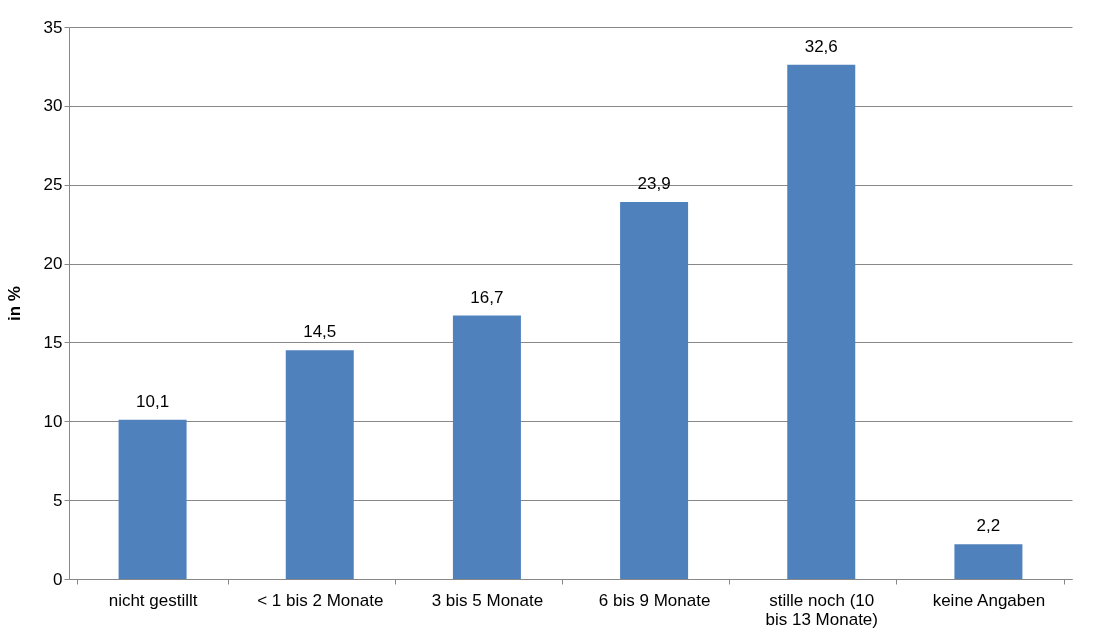 This screenshot has width=1093, height=643. What do you see at coordinates (654, 600) in the screenshot?
I see `x-tick-label: 6 bis 9 Monate` at bounding box center [654, 600].